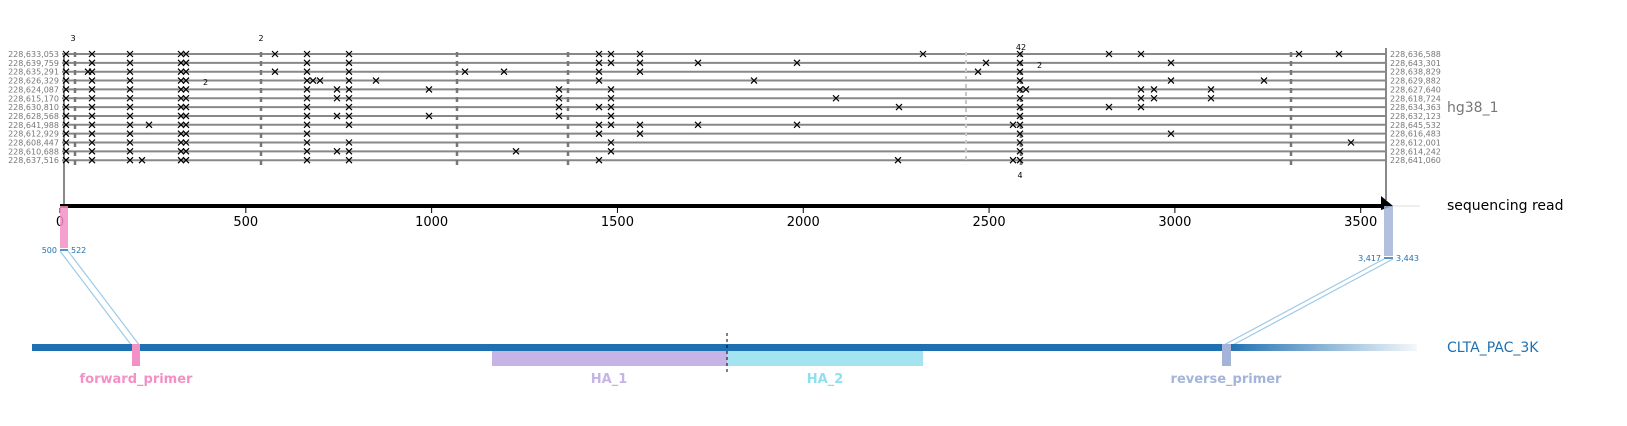 The width and height of the screenshot is (1627, 426). Describe the element at coordinates (431, 222) in the screenshot. I see `axis-tick-label: 1000` at that location.